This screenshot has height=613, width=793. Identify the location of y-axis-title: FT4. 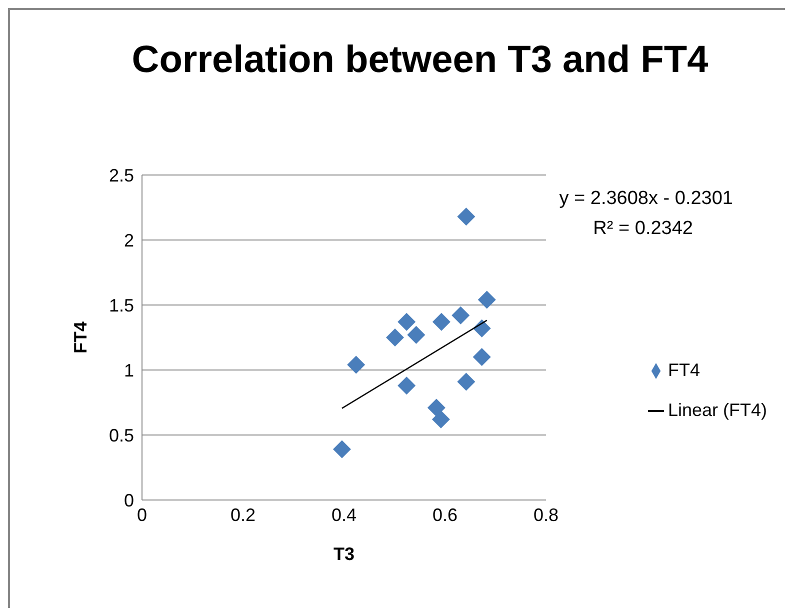
(80, 337).